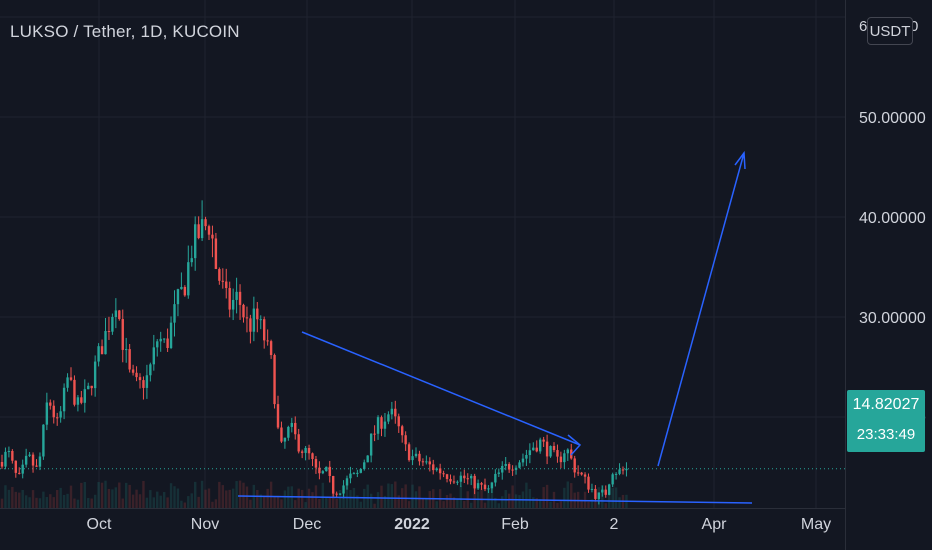 The height and width of the screenshot is (550, 932). Describe the element at coordinates (459, 524) in the screenshot. I see `x-axis-ticks: Oct Nov Dec 2022 Feb 2 Apr May` at that location.